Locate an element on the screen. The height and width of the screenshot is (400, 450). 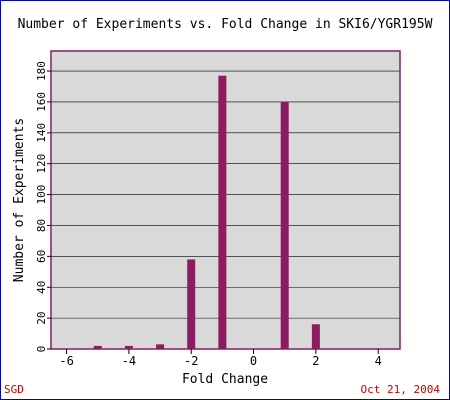
bar-x--2 is located at coordinates (191, 304).